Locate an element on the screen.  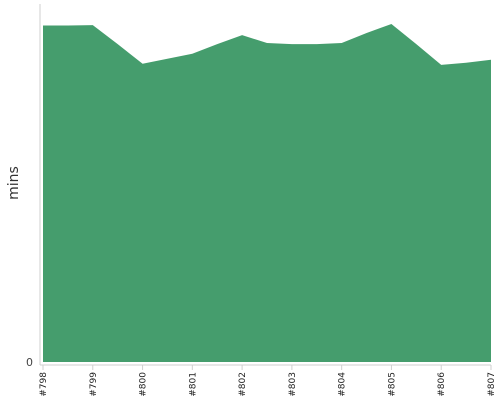
x-tick-label: #799 is located at coordinates (94, 384).